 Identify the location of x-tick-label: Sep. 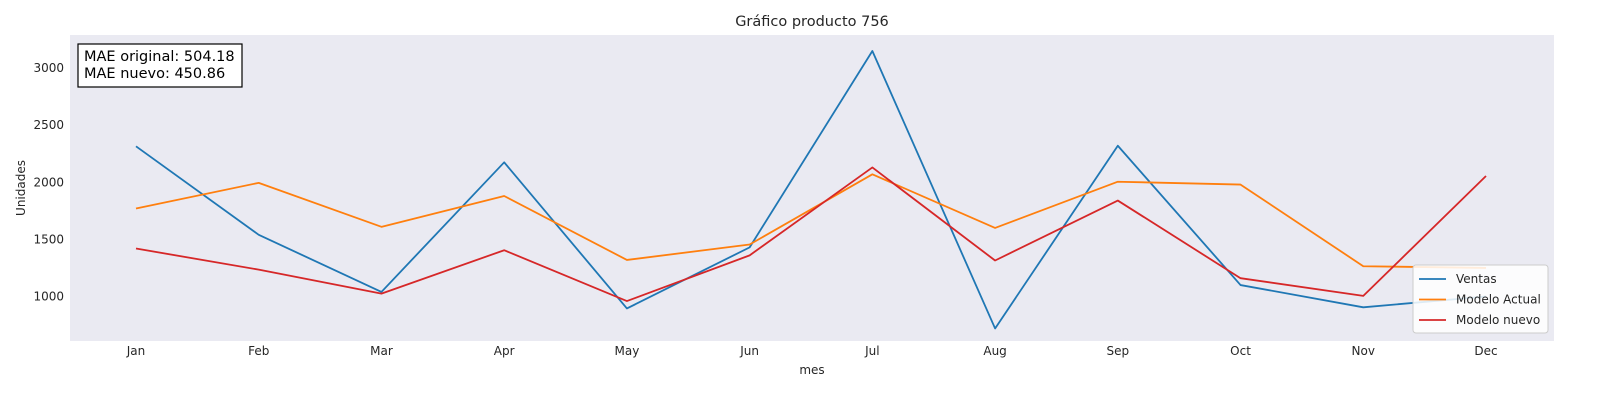
(1118, 351).